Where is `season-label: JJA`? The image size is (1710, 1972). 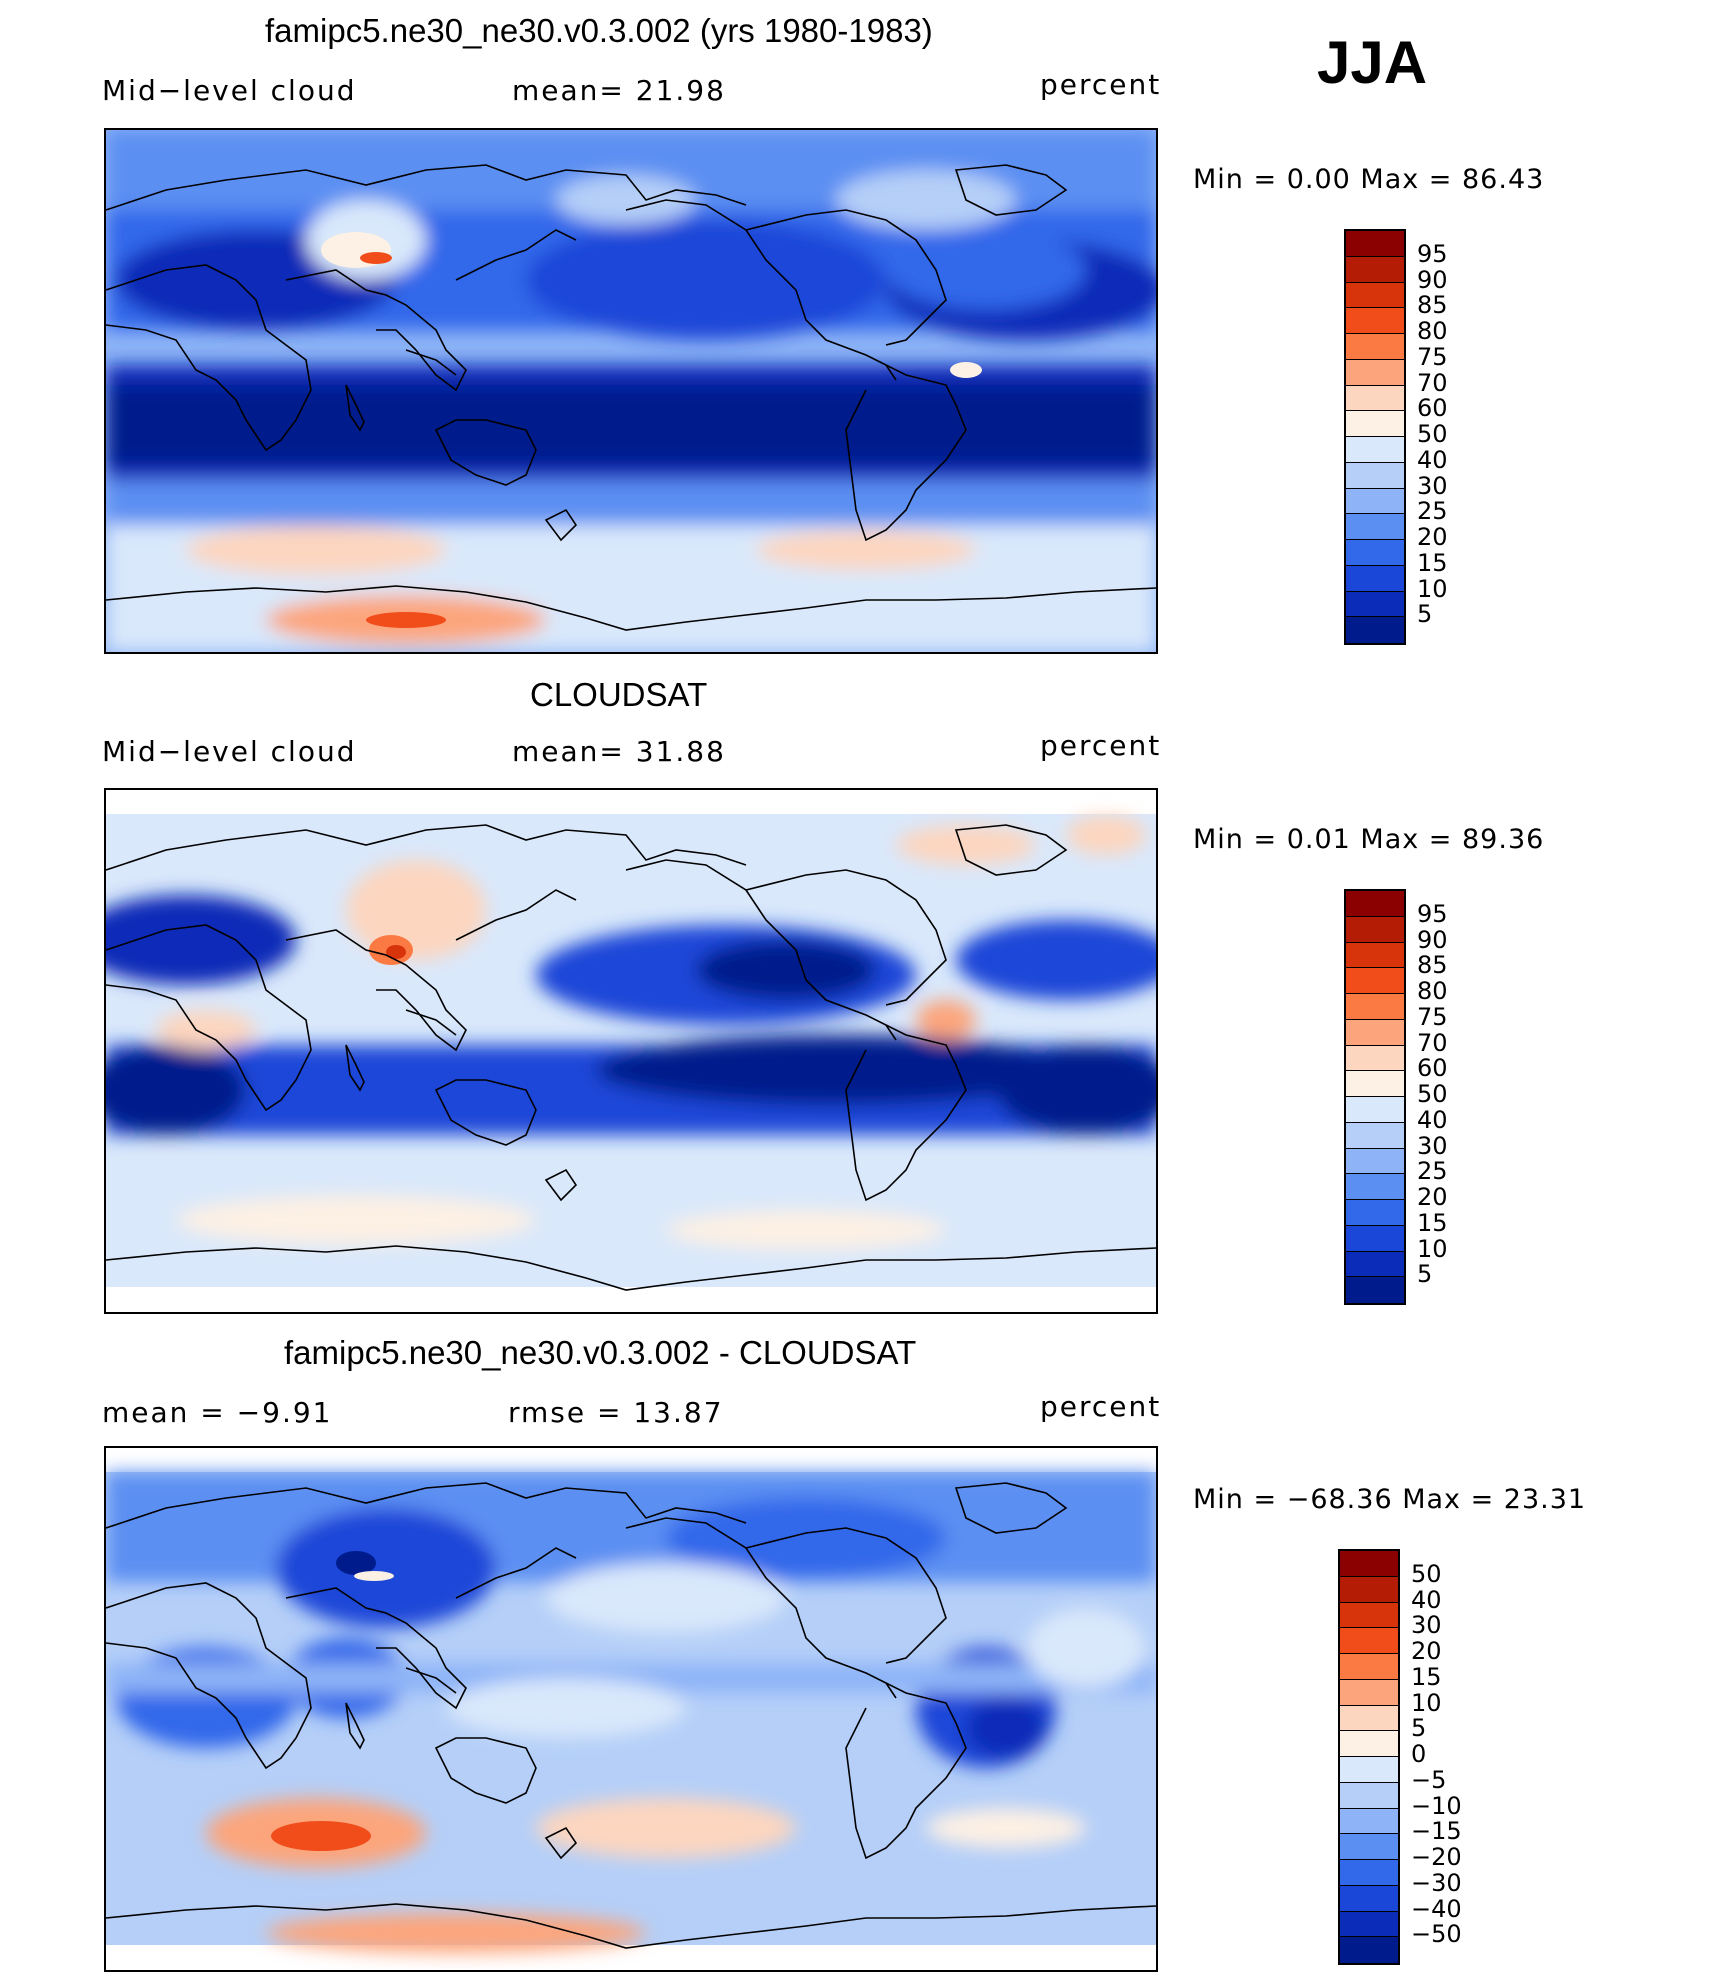
season-label: JJA is located at coordinates (1372, 62).